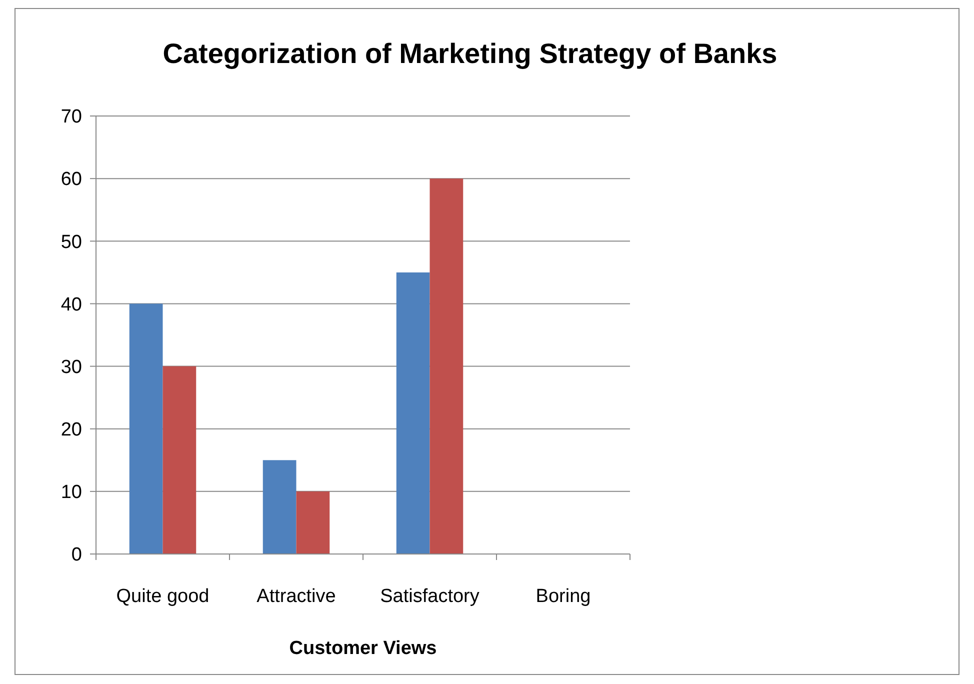  What do you see at coordinates (71, 493) in the screenshot?
I see `y-tick-label: 10` at bounding box center [71, 493].